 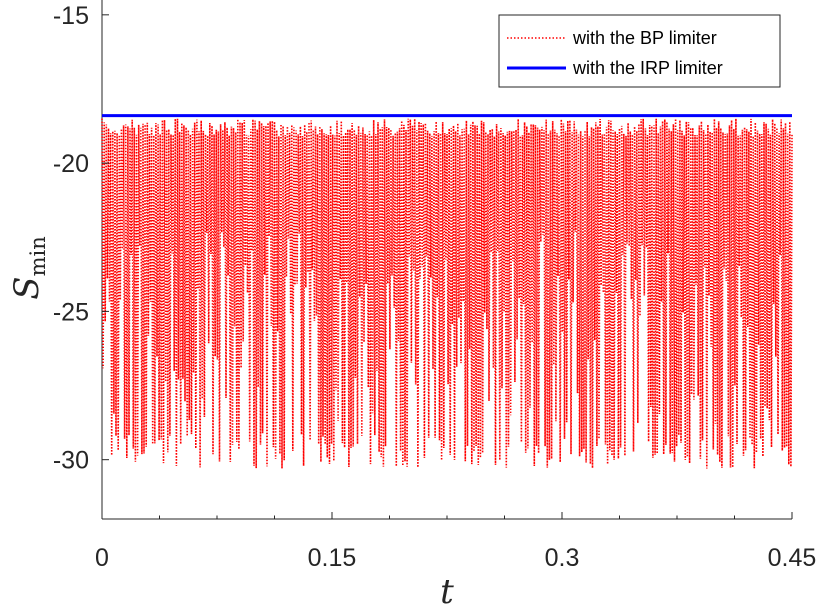 What do you see at coordinates (455, 542) in the screenshot?
I see `x-ticks: 0 0.15 0.3 0.45` at bounding box center [455, 542].